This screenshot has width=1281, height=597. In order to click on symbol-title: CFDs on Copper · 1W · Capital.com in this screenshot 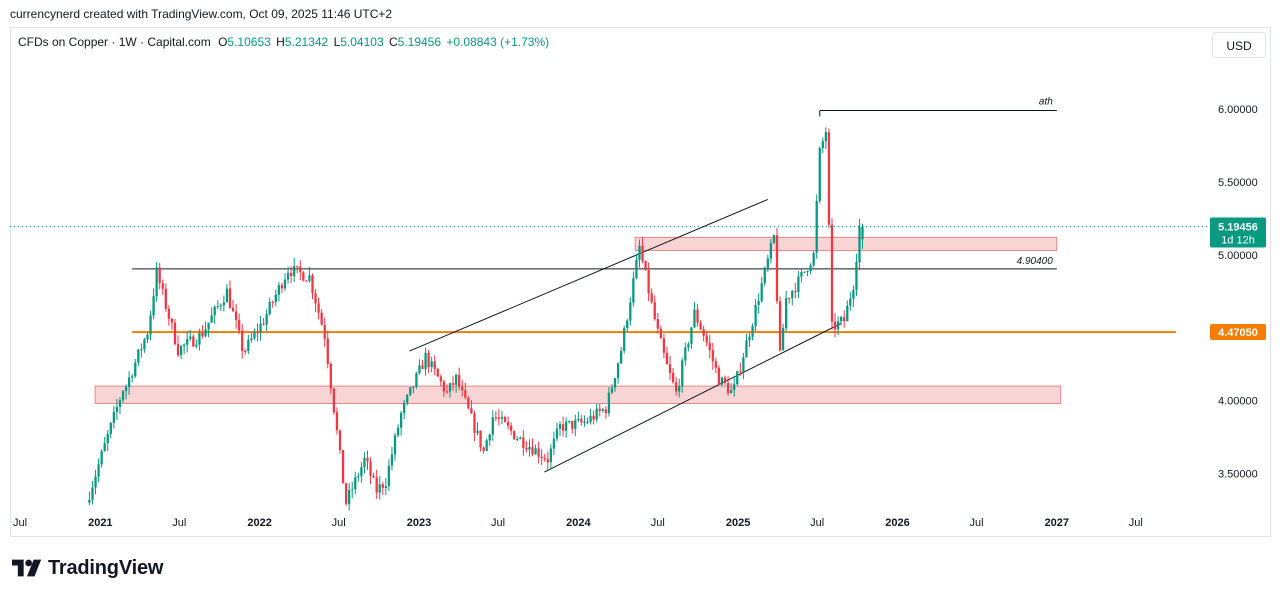, I will do `click(114, 42)`.